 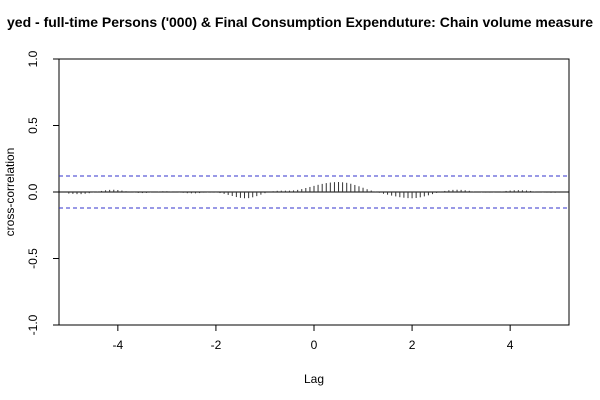 What do you see at coordinates (216, 345) in the screenshot?
I see `x-tick-label: -2` at bounding box center [216, 345].